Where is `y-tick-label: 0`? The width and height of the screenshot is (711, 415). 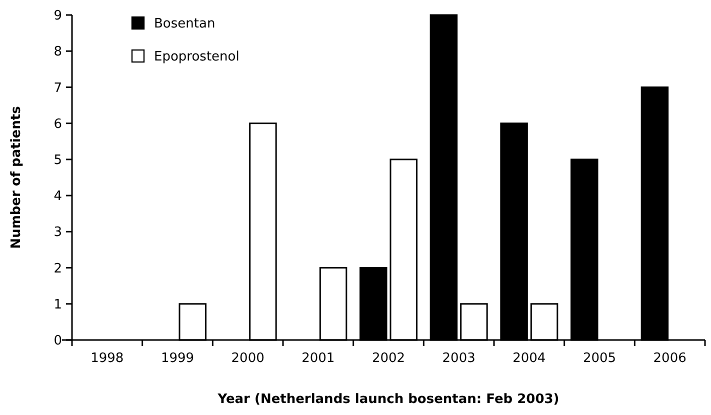
y-tick-label: 0 is located at coordinates (58, 341).